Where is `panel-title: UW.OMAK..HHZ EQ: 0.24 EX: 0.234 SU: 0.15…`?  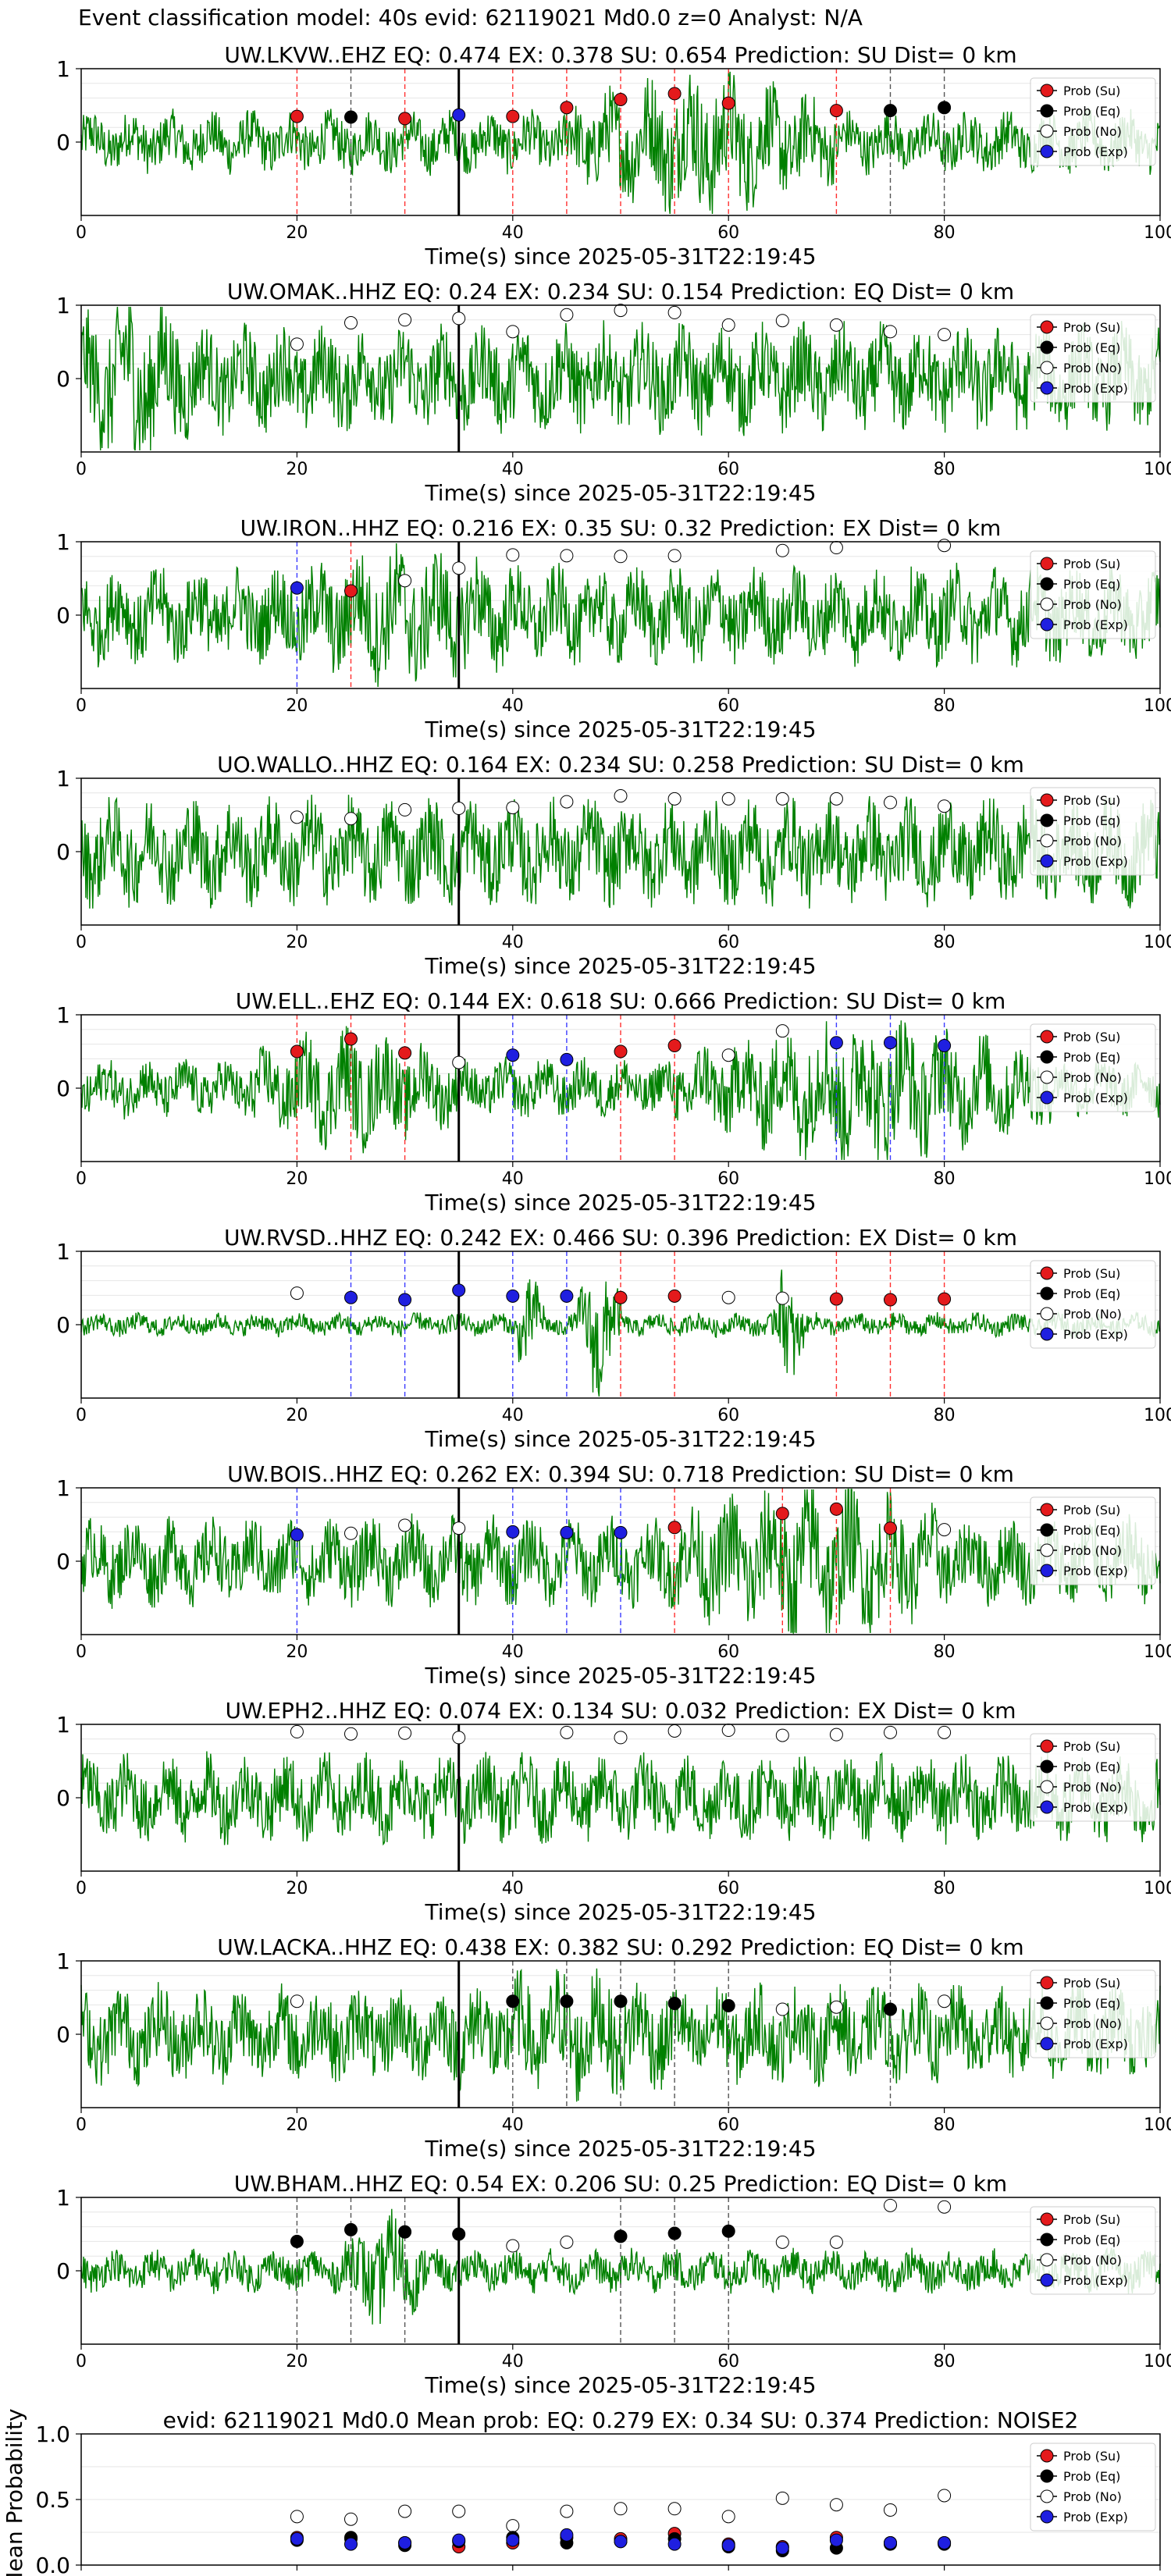
panel-title: UW.OMAK..HHZ EQ: 0.24 EX: 0.234 SU: 0.15… is located at coordinates (620, 291).